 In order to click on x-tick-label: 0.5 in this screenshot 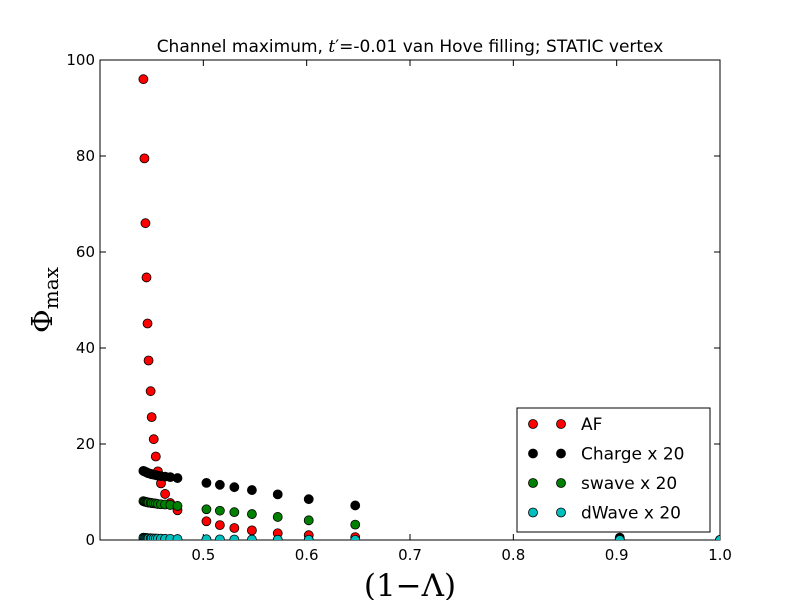, I will do `click(203, 555)`.